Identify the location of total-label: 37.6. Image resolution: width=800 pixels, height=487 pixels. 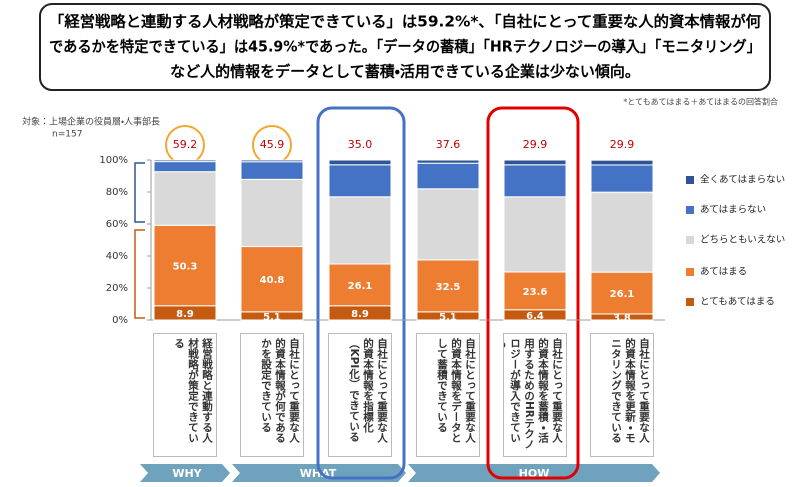
(448, 144).